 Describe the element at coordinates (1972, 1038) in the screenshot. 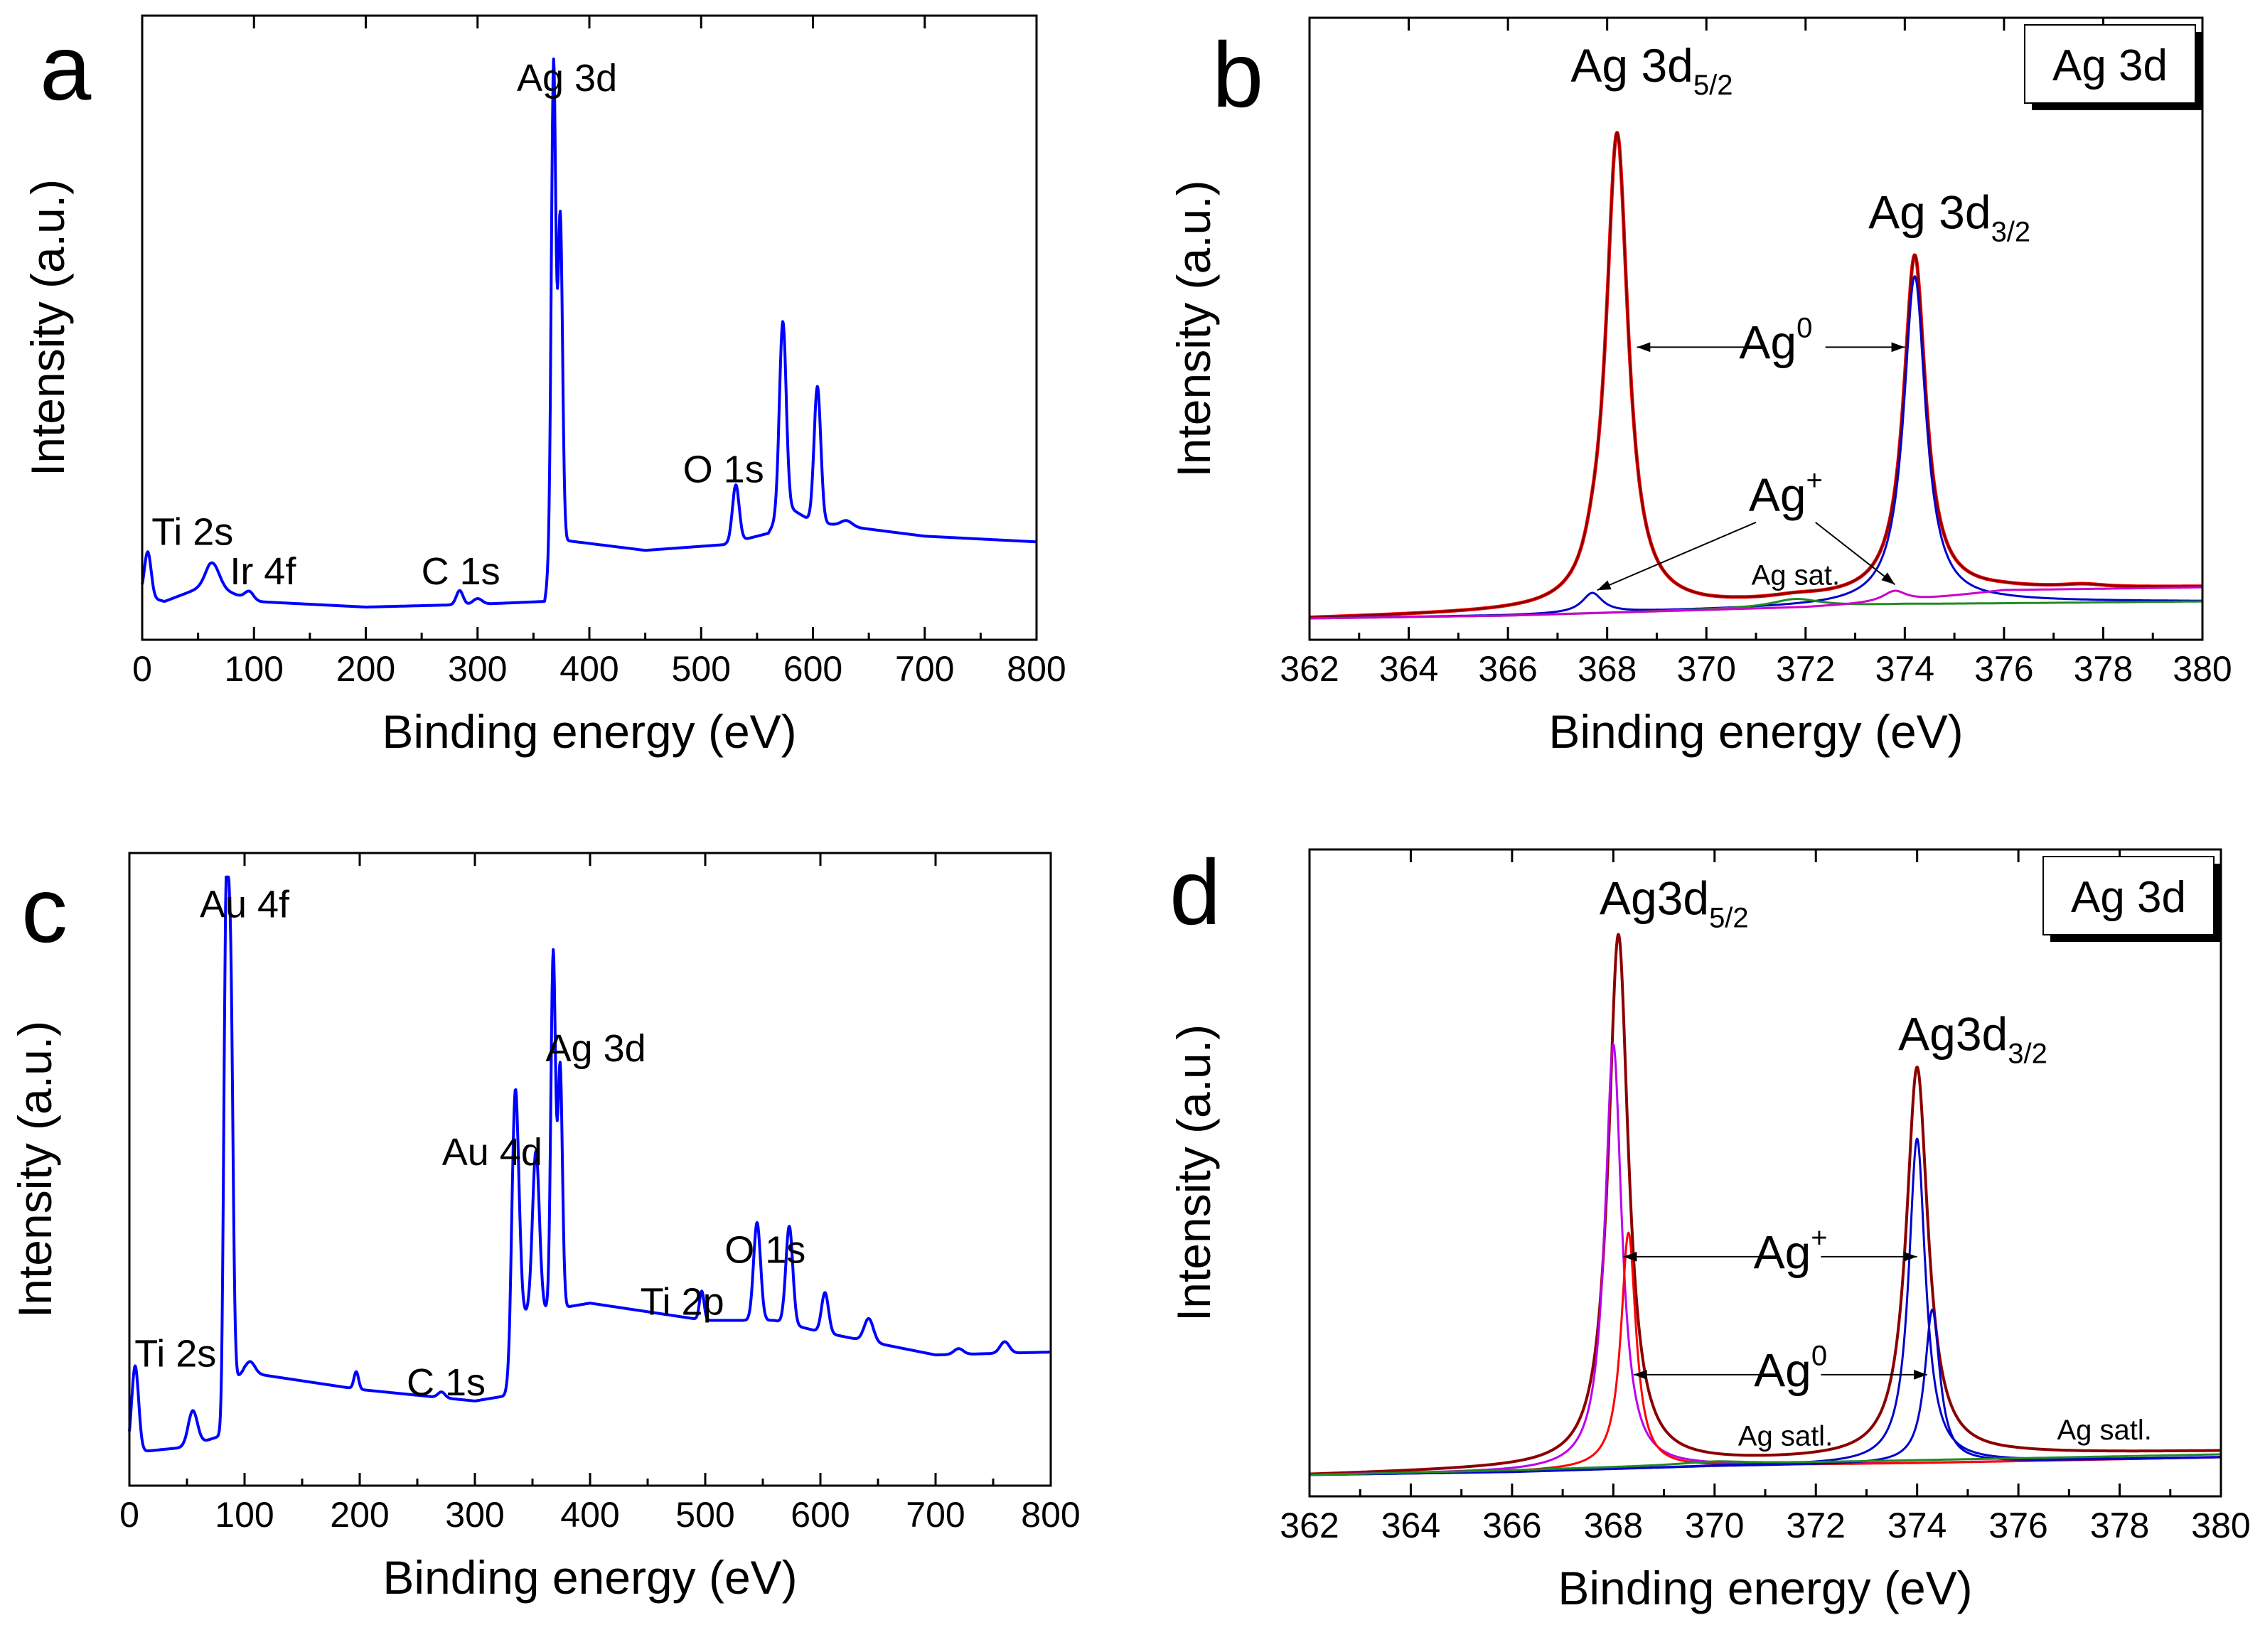

I see `peak-label: Ag3d3/2` at that location.